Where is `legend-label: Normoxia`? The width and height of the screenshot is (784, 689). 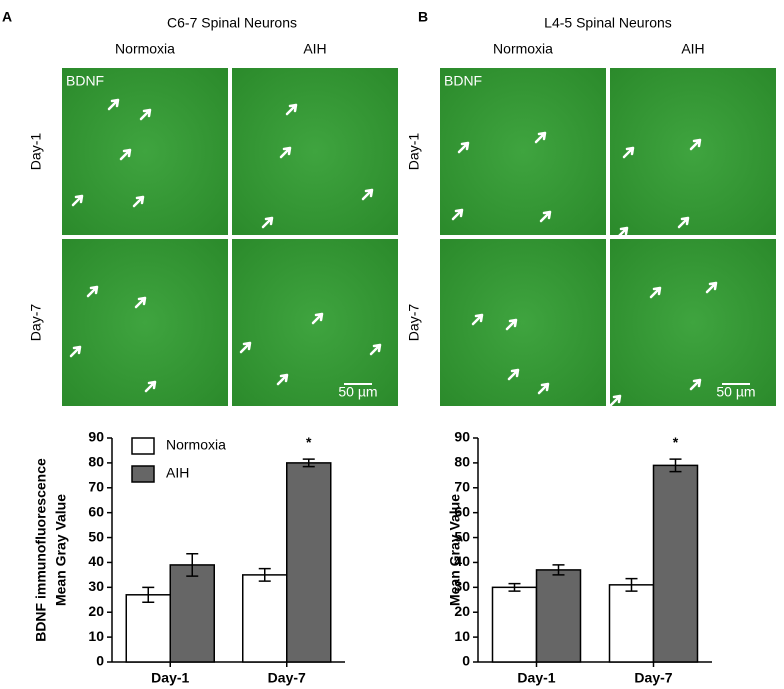 legend-label: Normoxia is located at coordinates (196, 445).